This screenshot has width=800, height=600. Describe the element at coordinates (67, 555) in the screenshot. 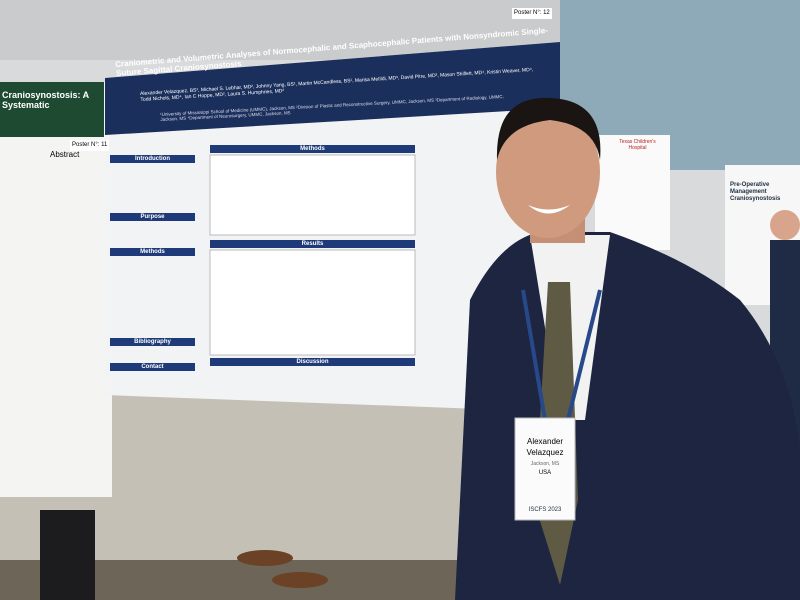

I see `visitor-legs` at that location.